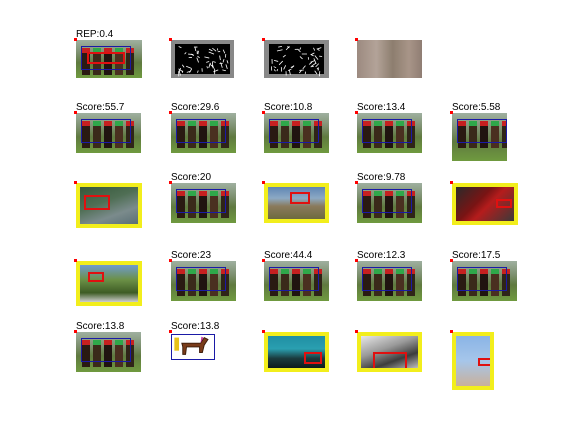 The image size is (576, 432). I want to click on result-cell-r4-c3, so click(388, 351).